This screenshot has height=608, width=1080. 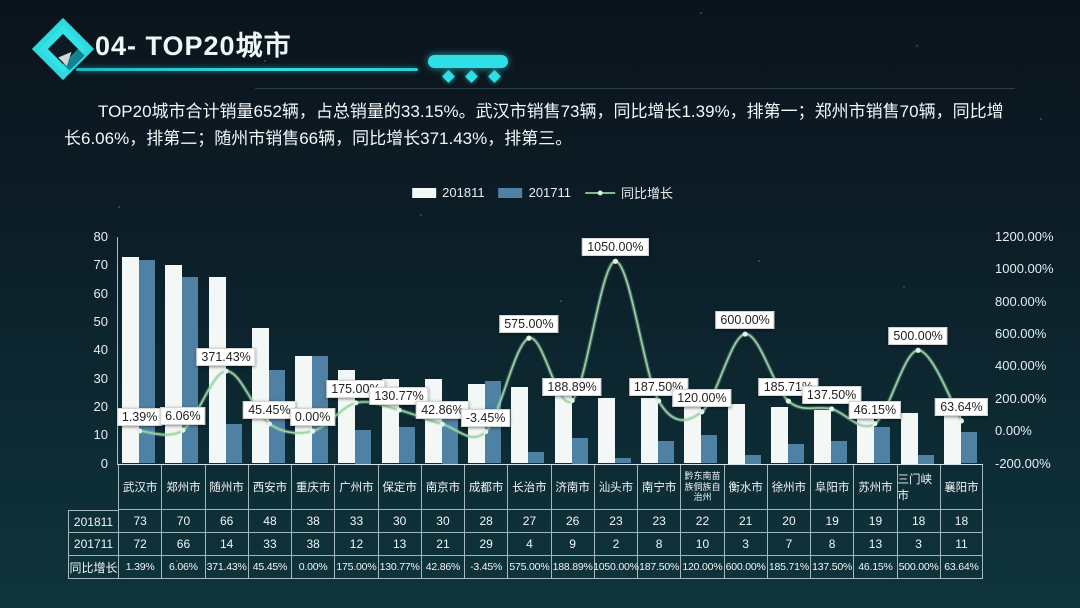 What do you see at coordinates (183, 567) in the screenshot?
I see `table-cell: 6.06%` at bounding box center [183, 567].